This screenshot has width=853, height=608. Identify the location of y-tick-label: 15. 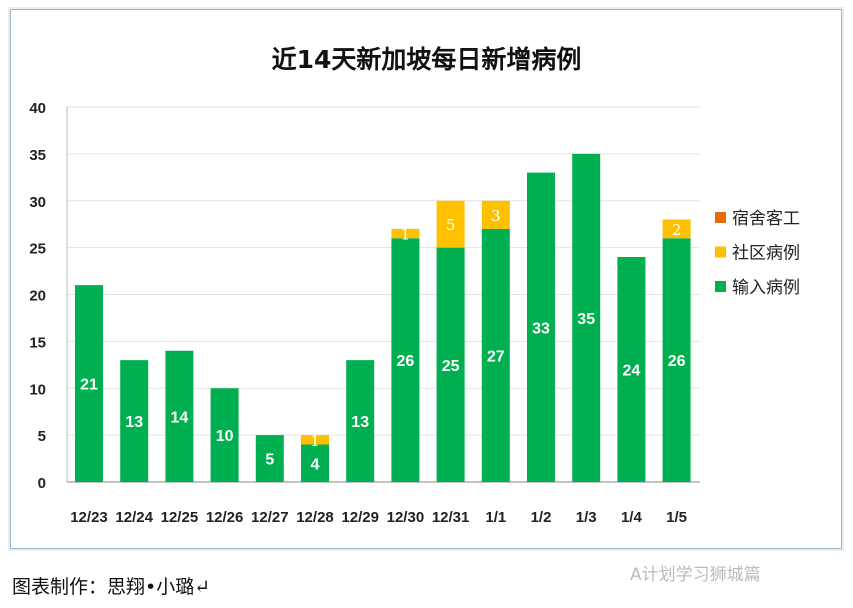
(37, 342).